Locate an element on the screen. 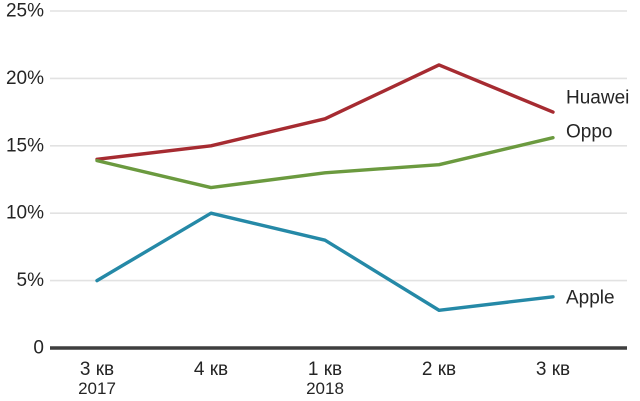 Image resolution: width=640 pixels, height=401 pixels. y-tick-label: 15% is located at coordinates (25, 145).